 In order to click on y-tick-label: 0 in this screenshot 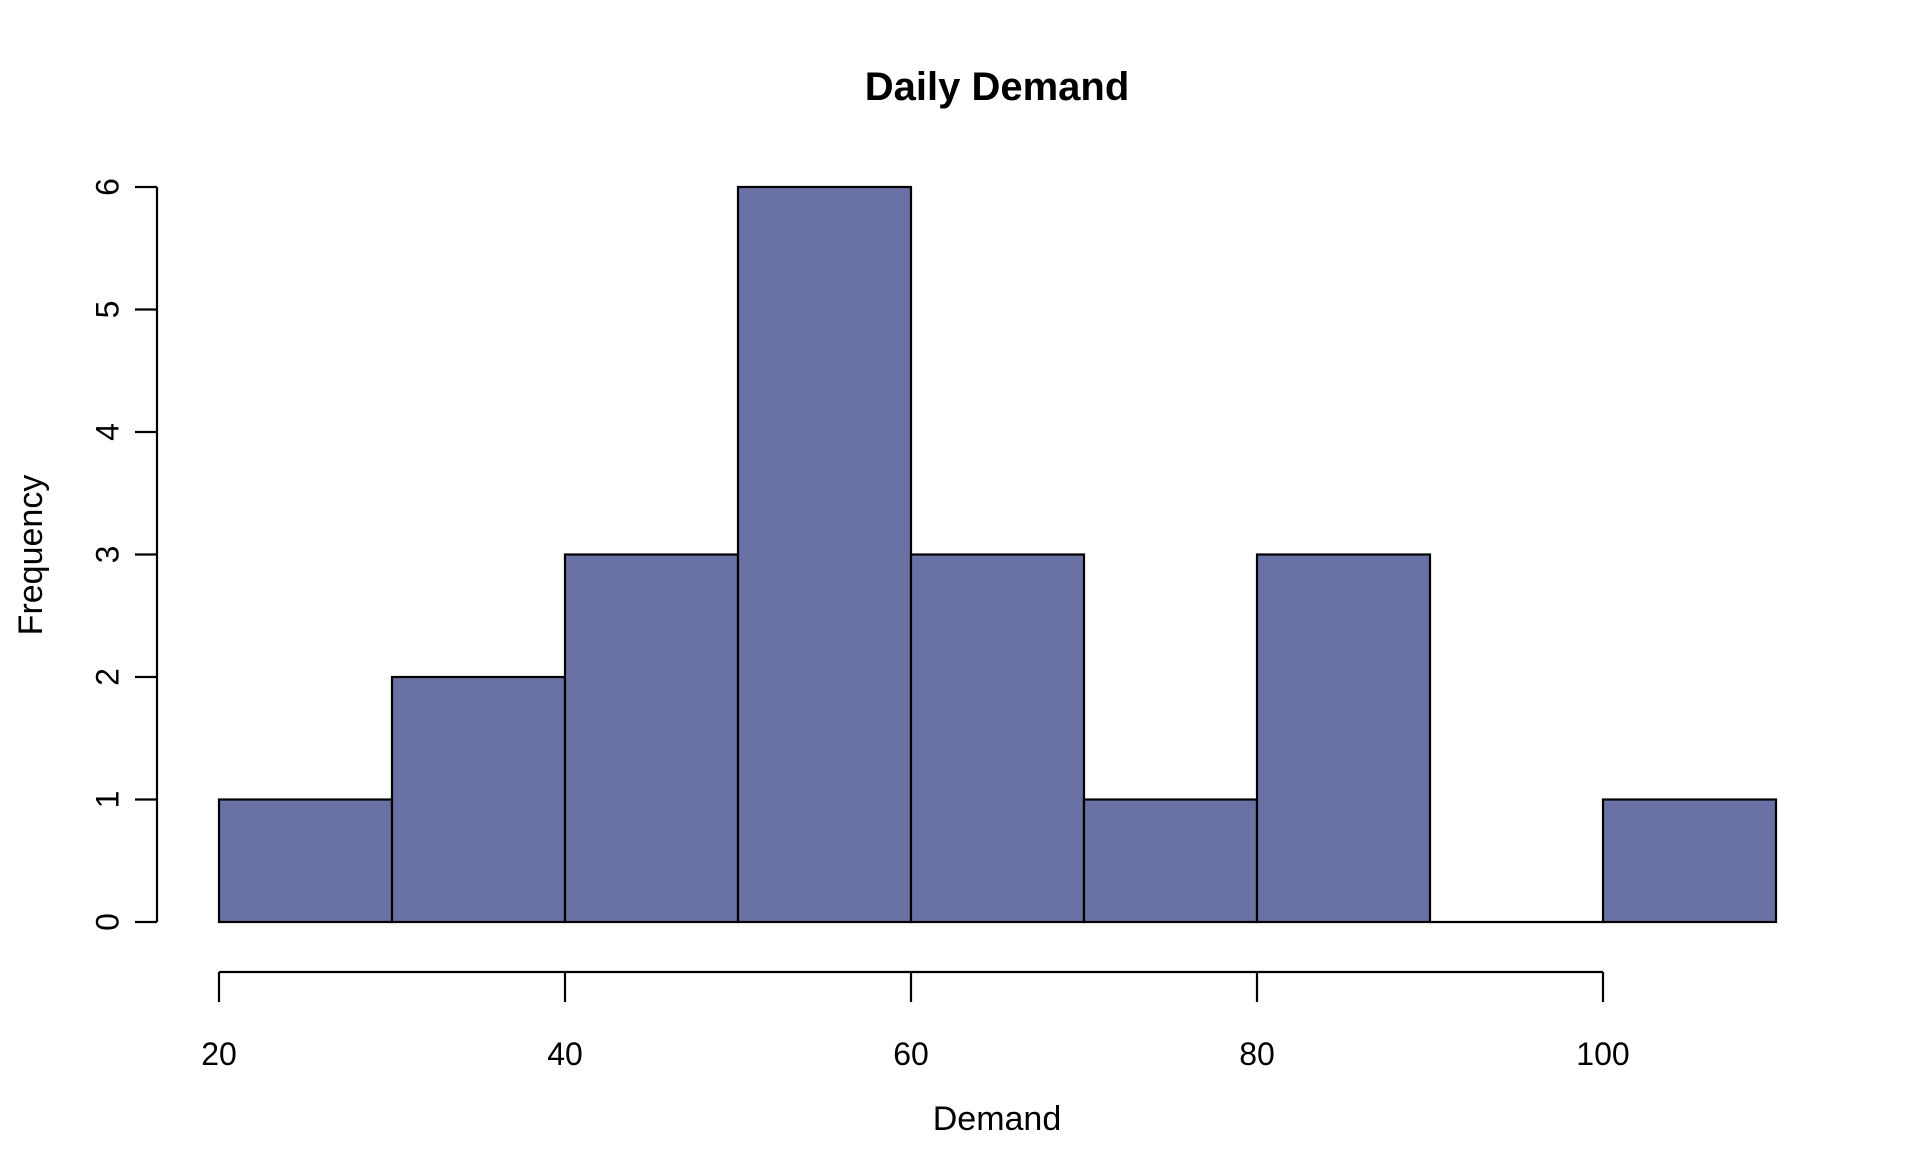, I will do `click(107, 922)`.